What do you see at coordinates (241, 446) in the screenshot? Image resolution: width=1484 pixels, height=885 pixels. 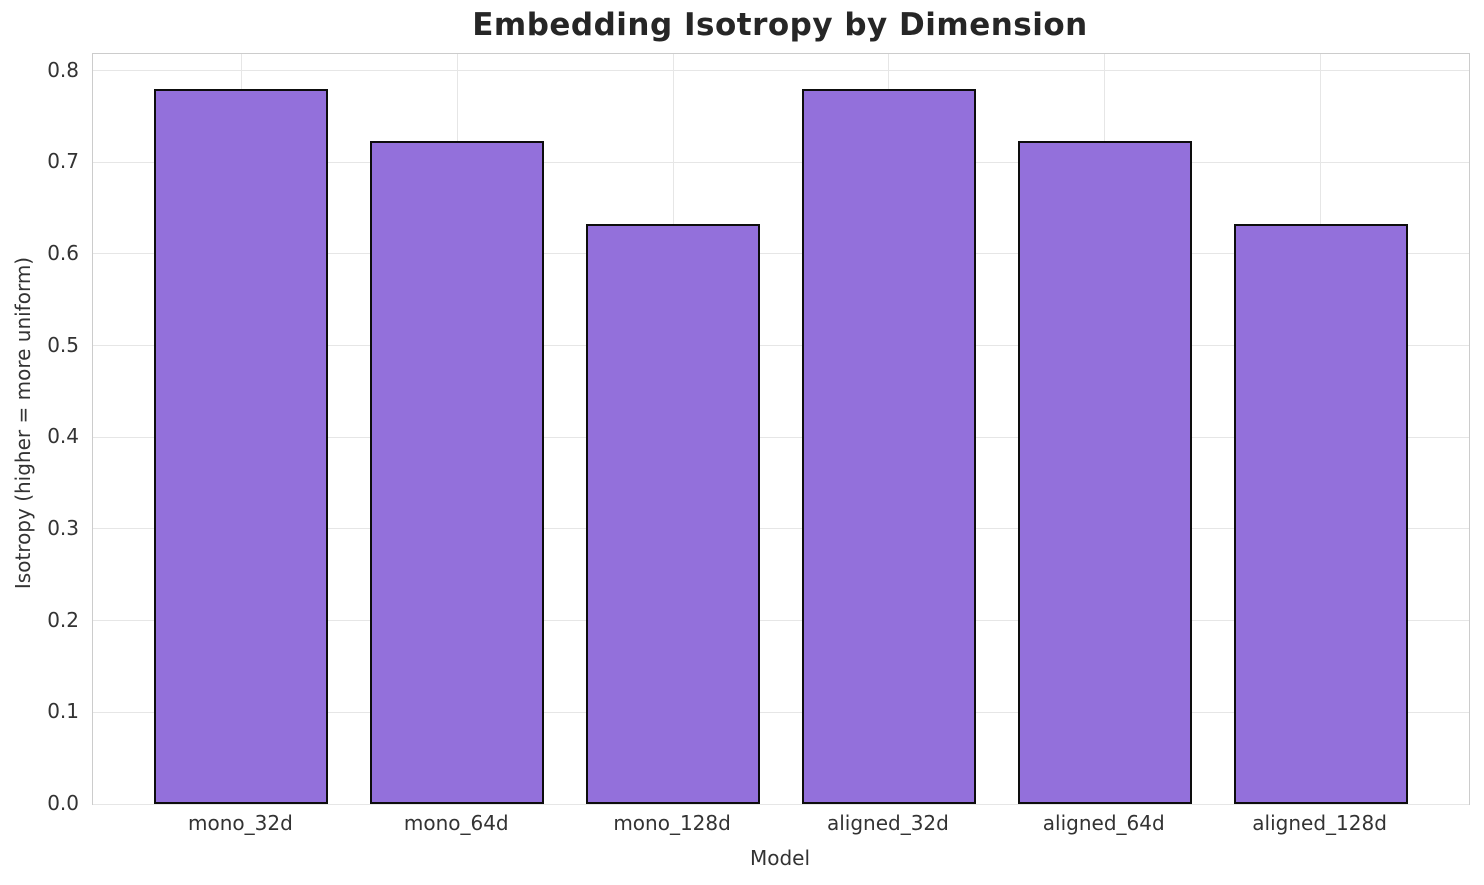 I see `bar-mono_32d` at bounding box center [241, 446].